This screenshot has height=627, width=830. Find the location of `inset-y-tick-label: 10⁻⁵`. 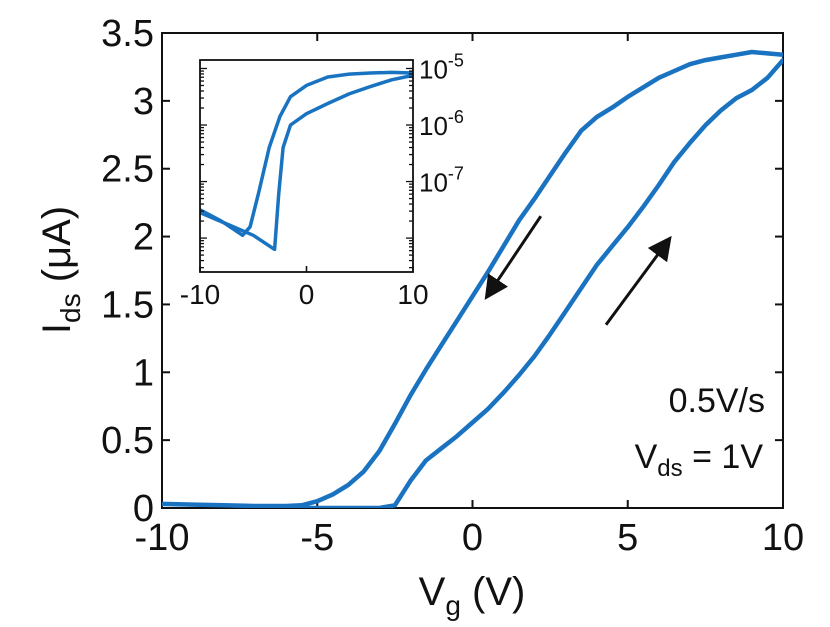

inset-y-tick-label: 10⁻⁵ is located at coordinates (441, 67).